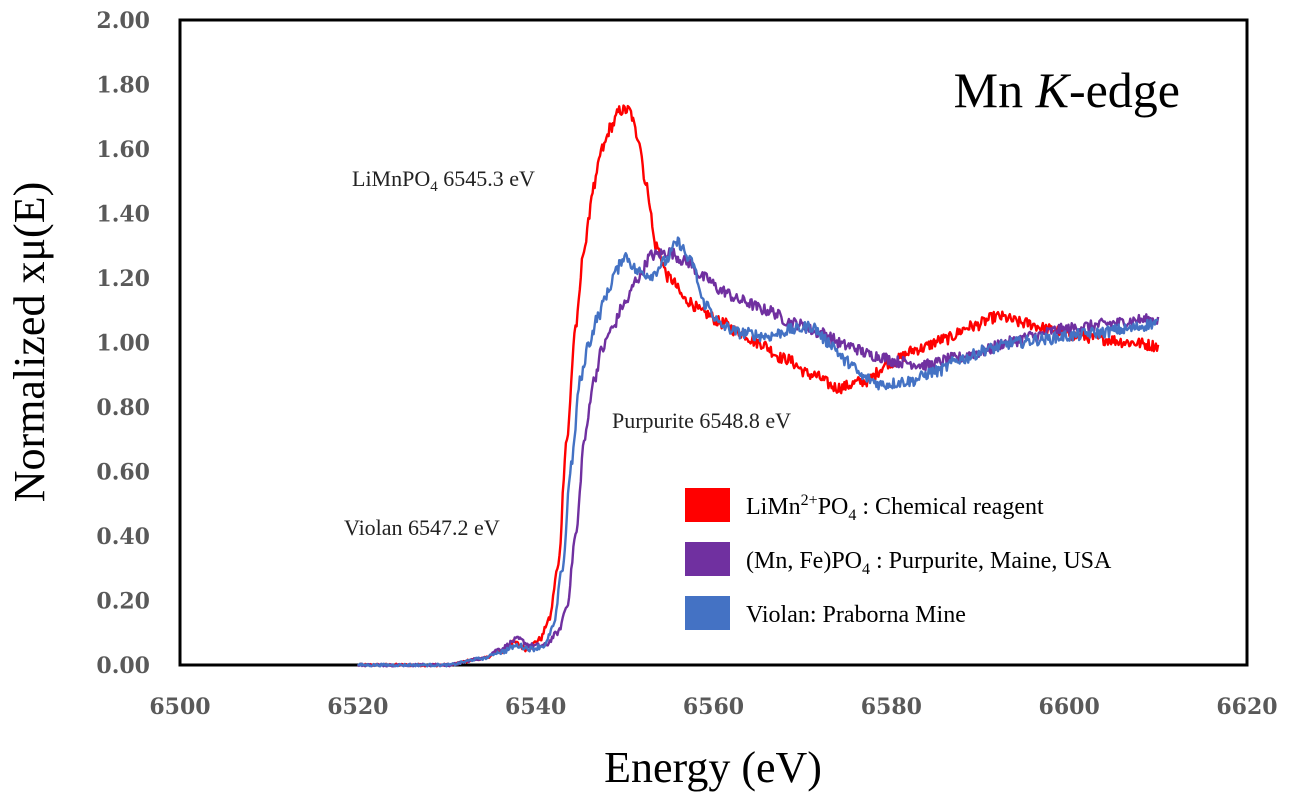 The image size is (1293, 792). What do you see at coordinates (179, 707) in the screenshot?
I see `x-tick-label: 6500` at bounding box center [179, 707].